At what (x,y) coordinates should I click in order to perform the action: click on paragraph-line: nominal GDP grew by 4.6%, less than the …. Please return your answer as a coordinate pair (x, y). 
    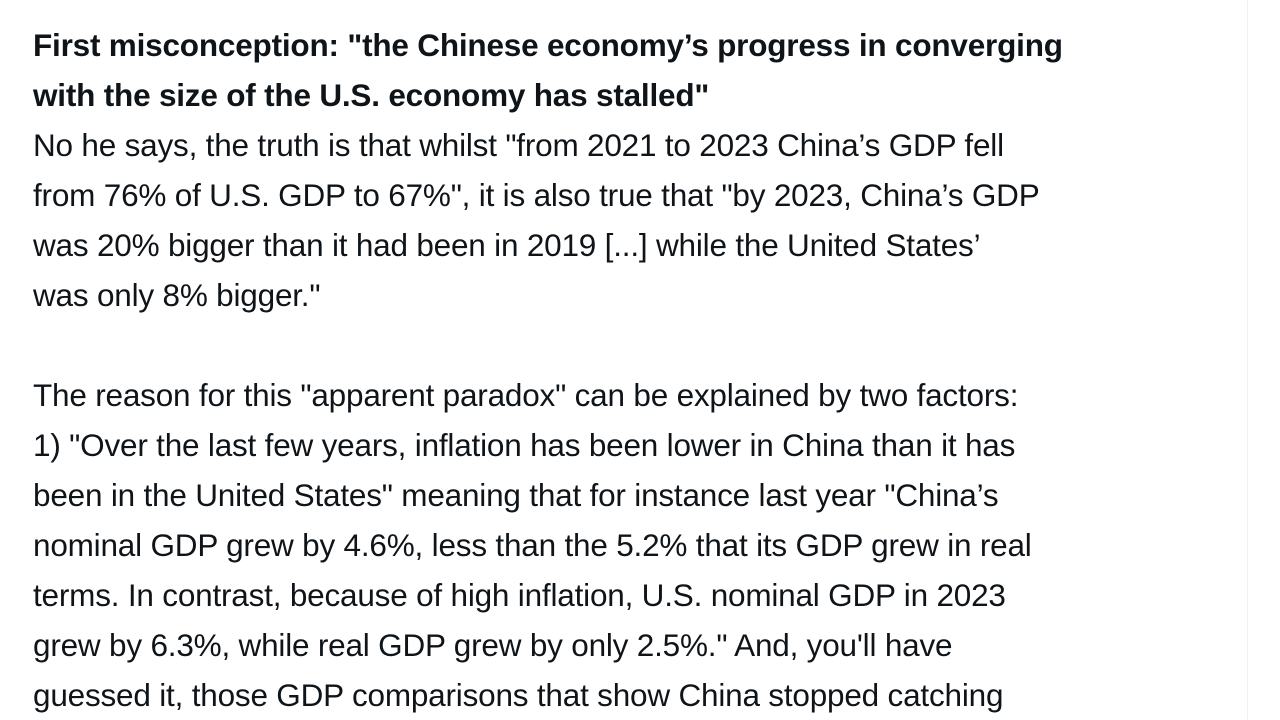
    Looking at the image, I should click on (532, 545).